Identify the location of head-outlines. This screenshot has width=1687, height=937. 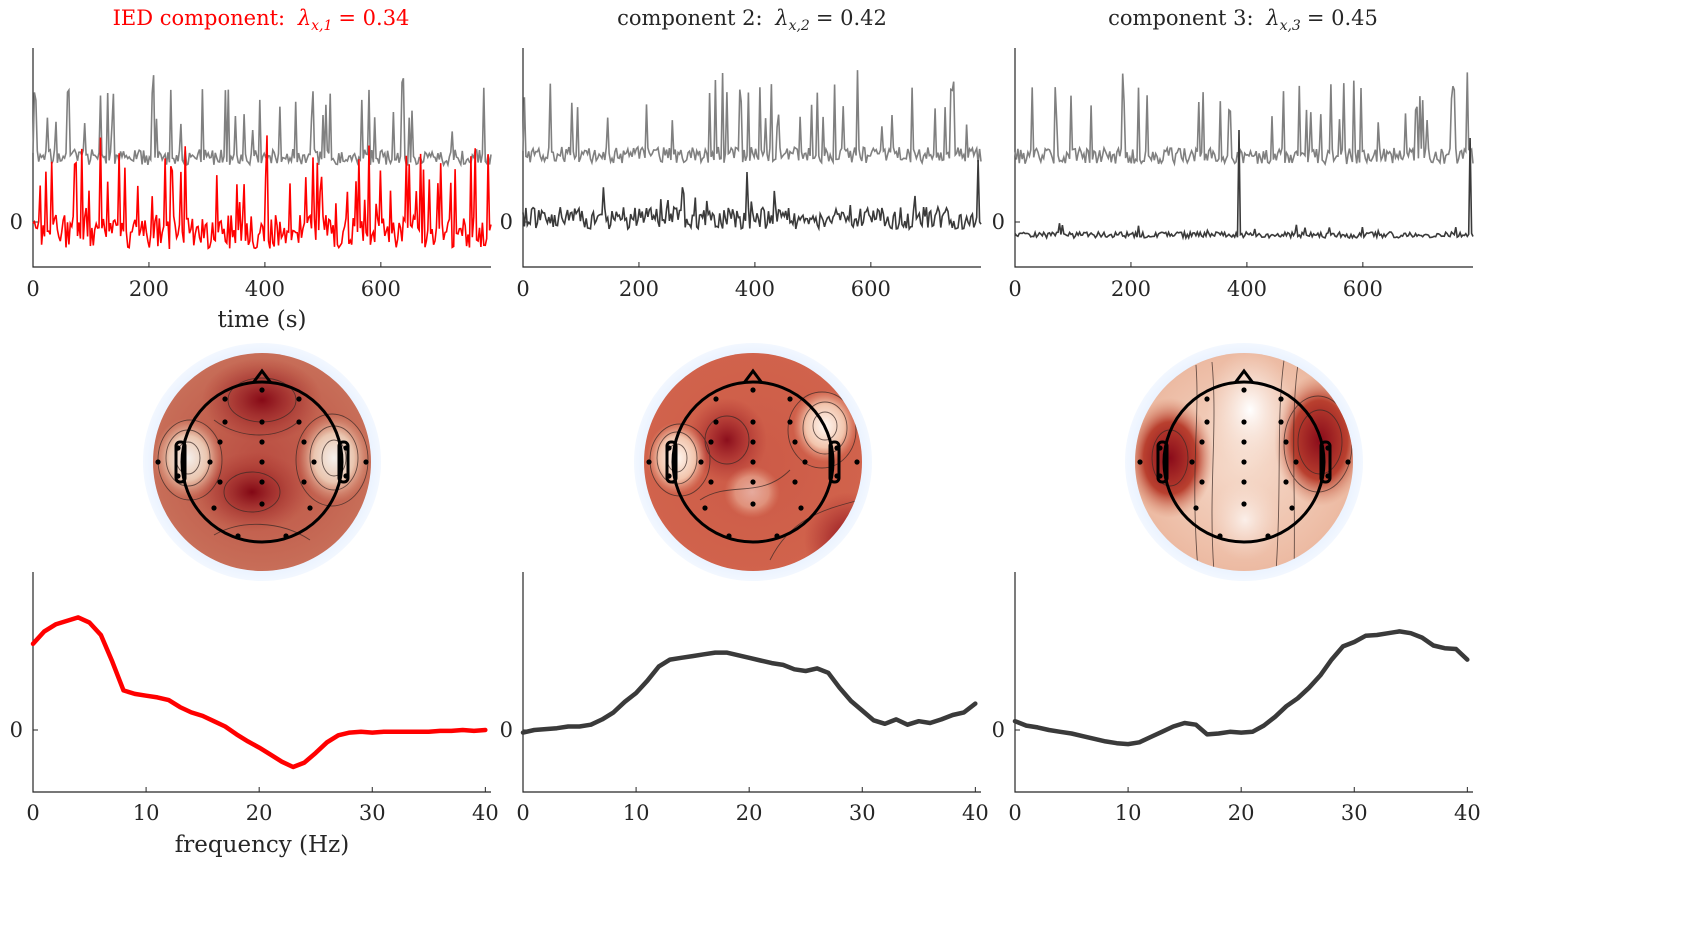
(753, 456).